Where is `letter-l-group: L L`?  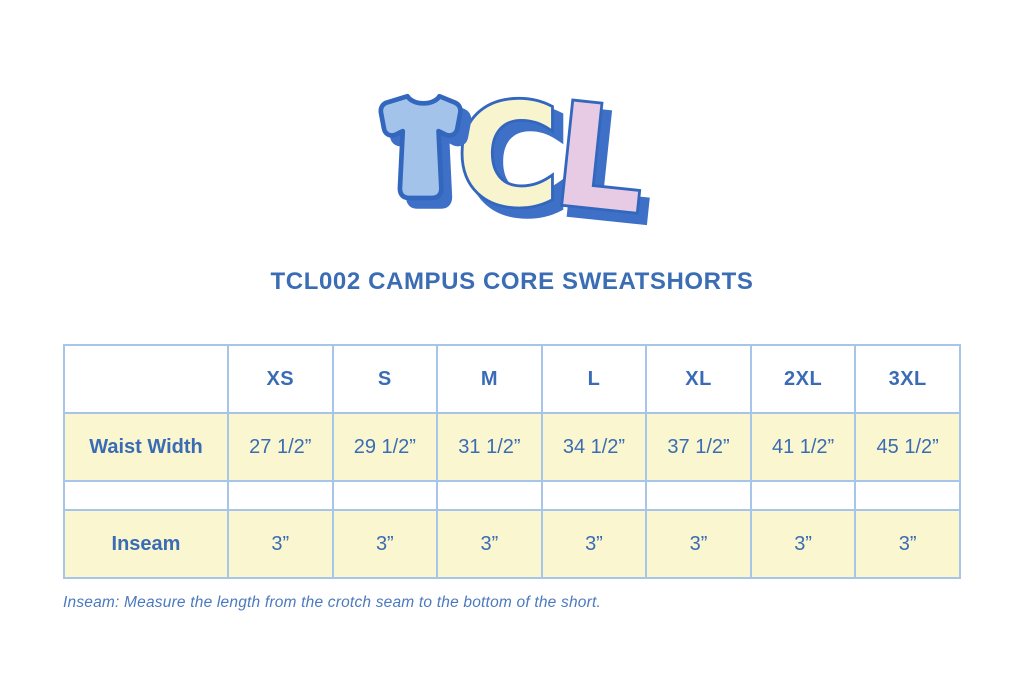 letter-l-group: L L is located at coordinates (603, 150).